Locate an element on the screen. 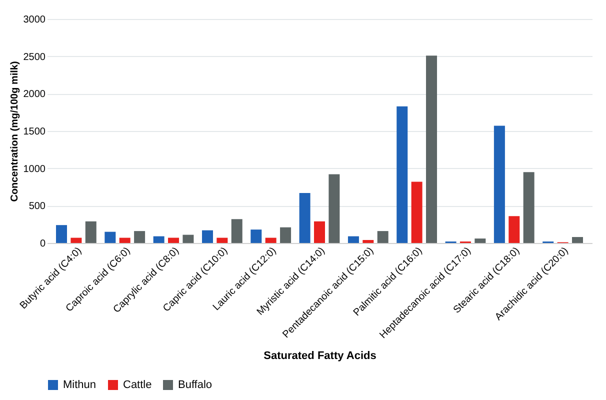 The height and width of the screenshot is (400, 606). legend-label: Buffalo is located at coordinates (195, 385).